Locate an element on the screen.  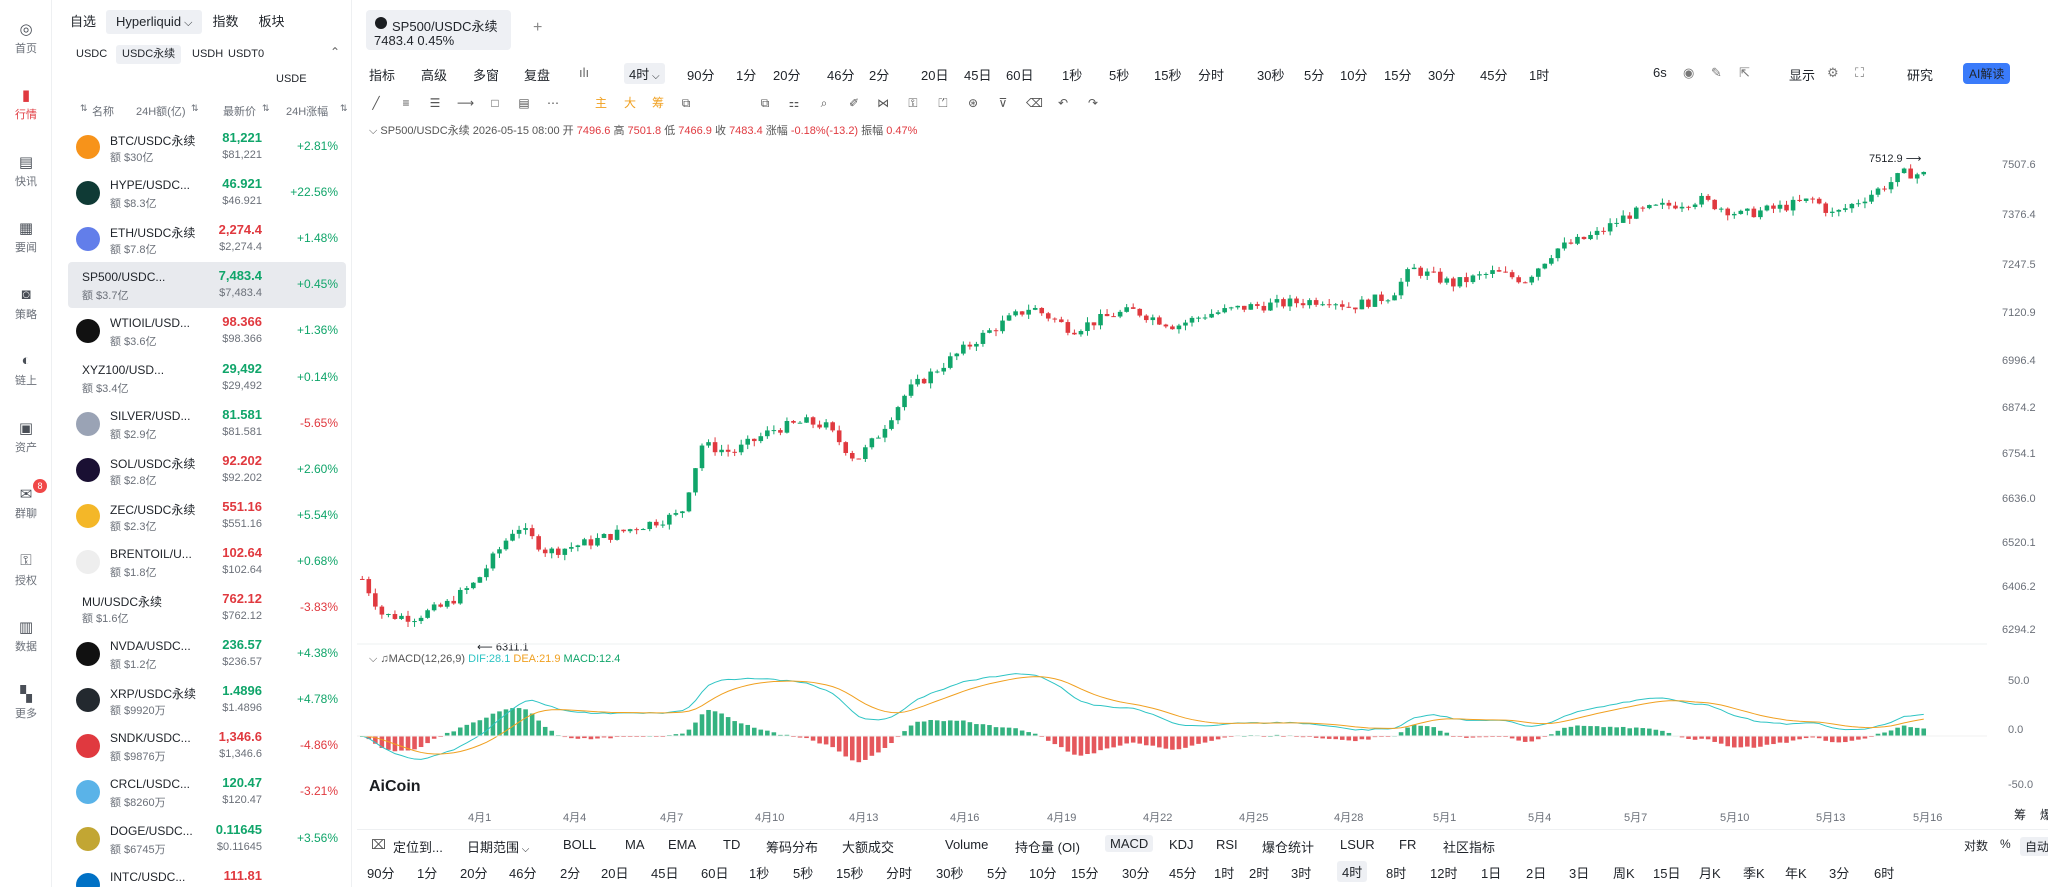
period-12: 30秒 is located at coordinates (1271, 75).